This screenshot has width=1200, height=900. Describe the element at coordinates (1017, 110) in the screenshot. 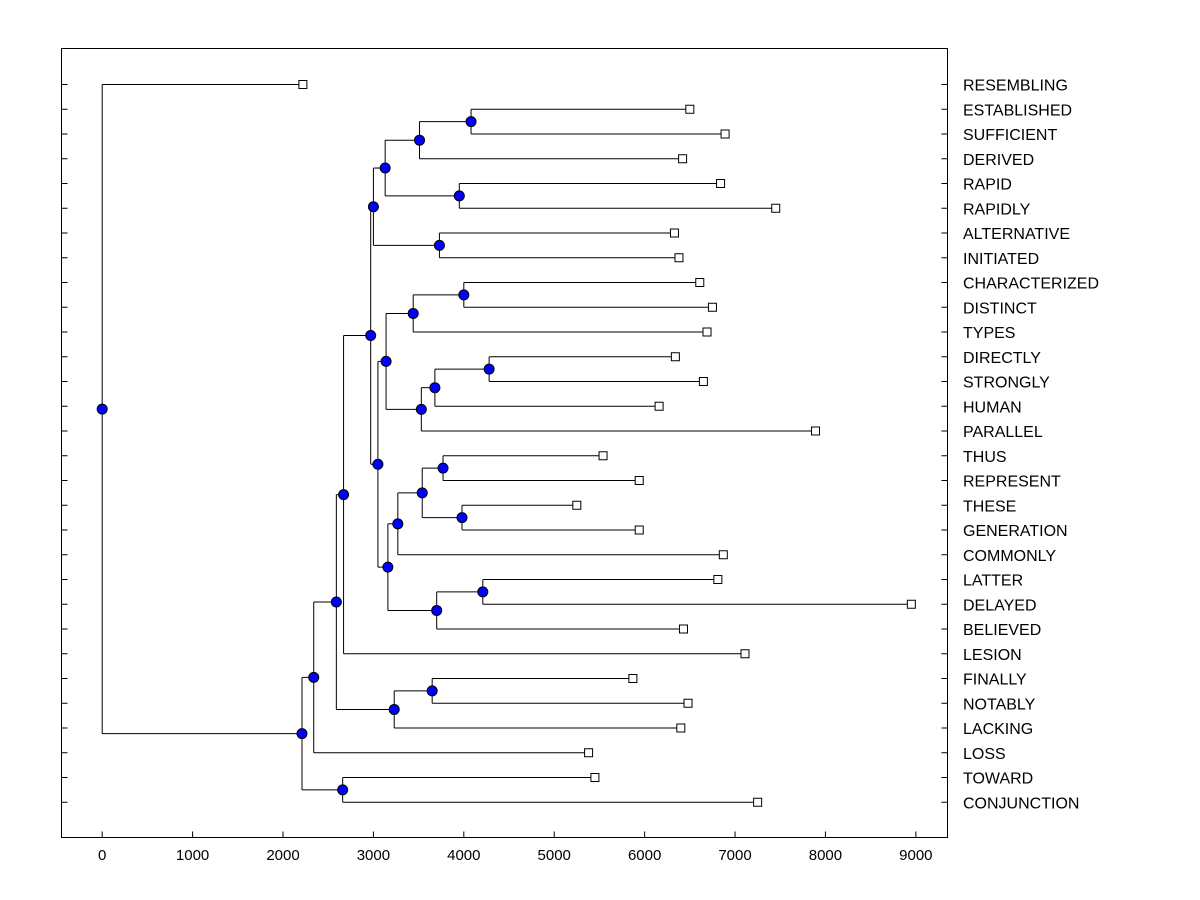

I see `leaf-label: ESTABLISHED` at that location.